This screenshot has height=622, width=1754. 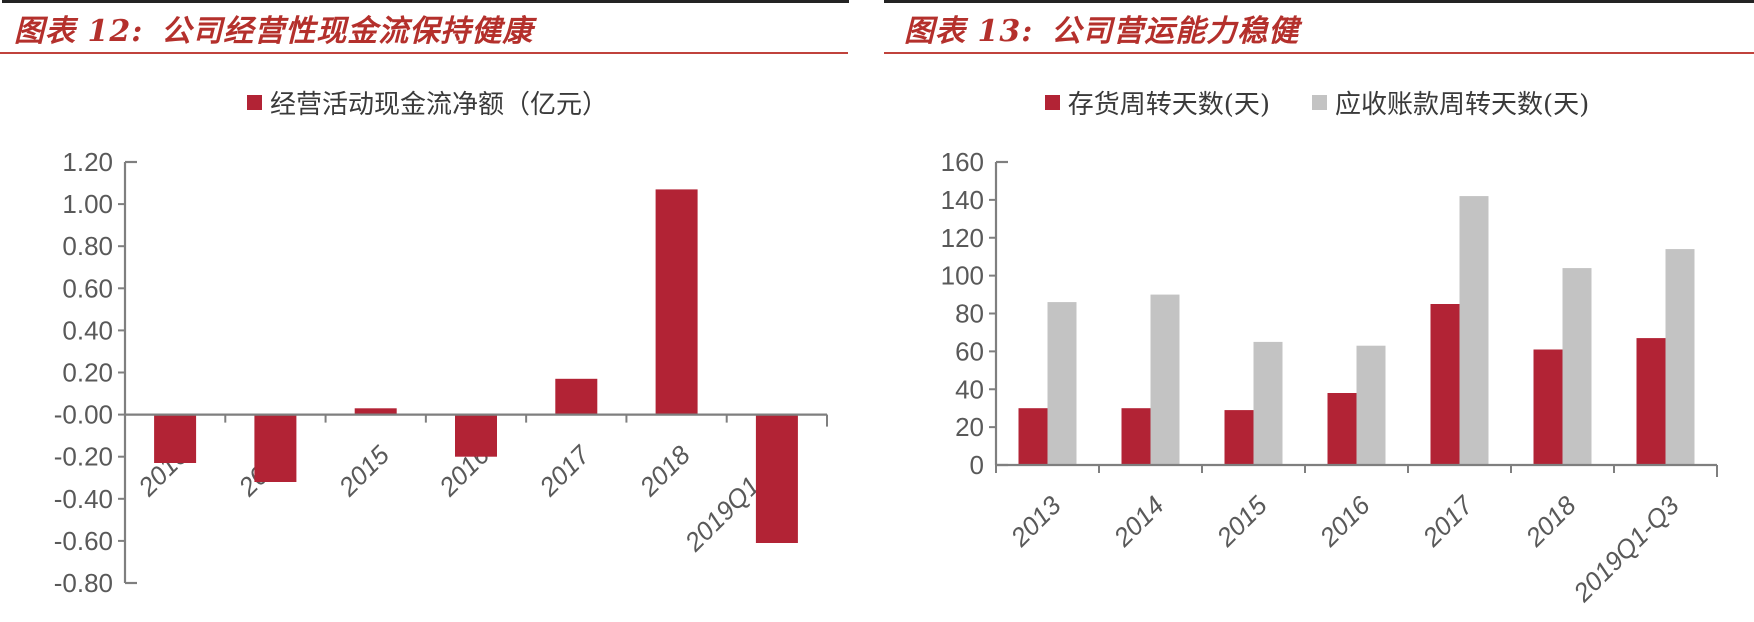 What do you see at coordinates (977, 465) in the screenshot?
I see `y-tick-label: 0` at bounding box center [977, 465].